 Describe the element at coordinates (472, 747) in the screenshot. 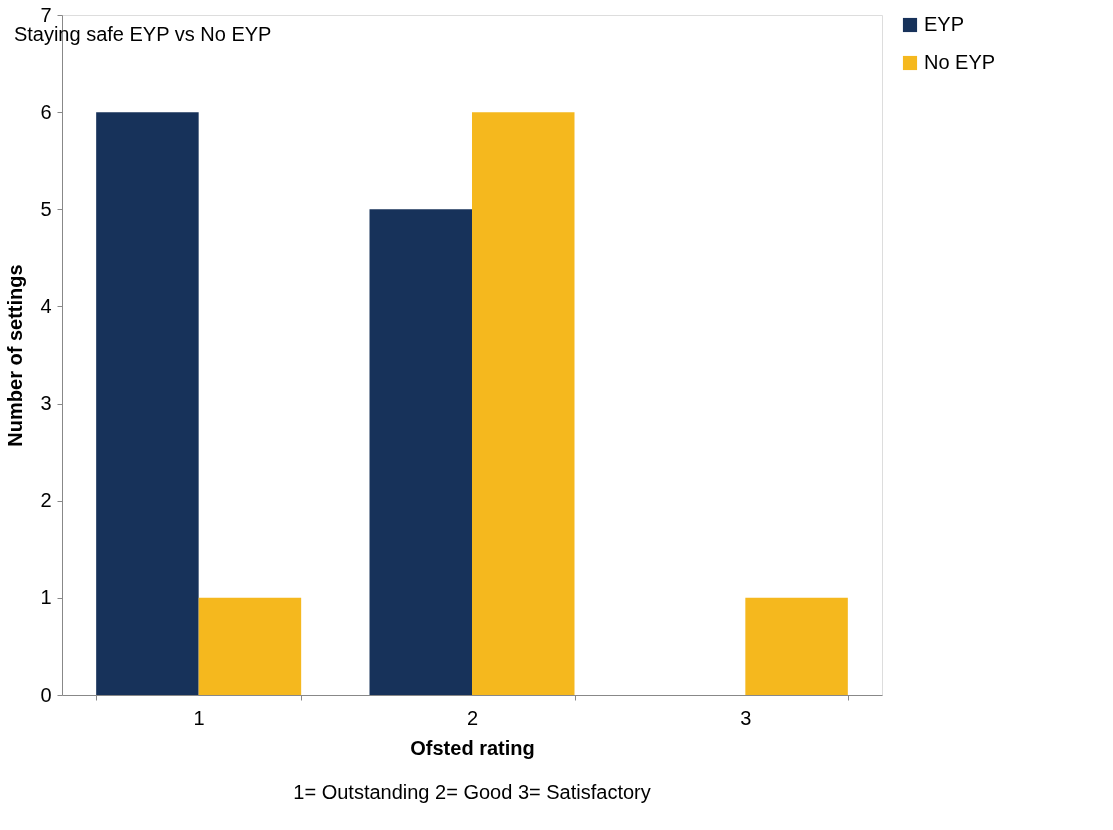

I see `x-axis-title: Ofsted rating` at that location.